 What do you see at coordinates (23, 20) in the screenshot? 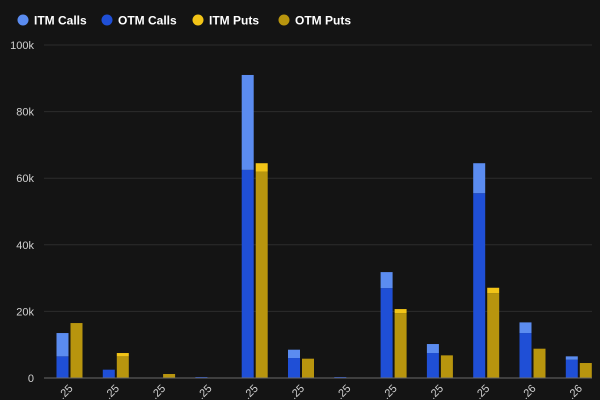
I see `legend-swatch-itm-calls` at bounding box center [23, 20].